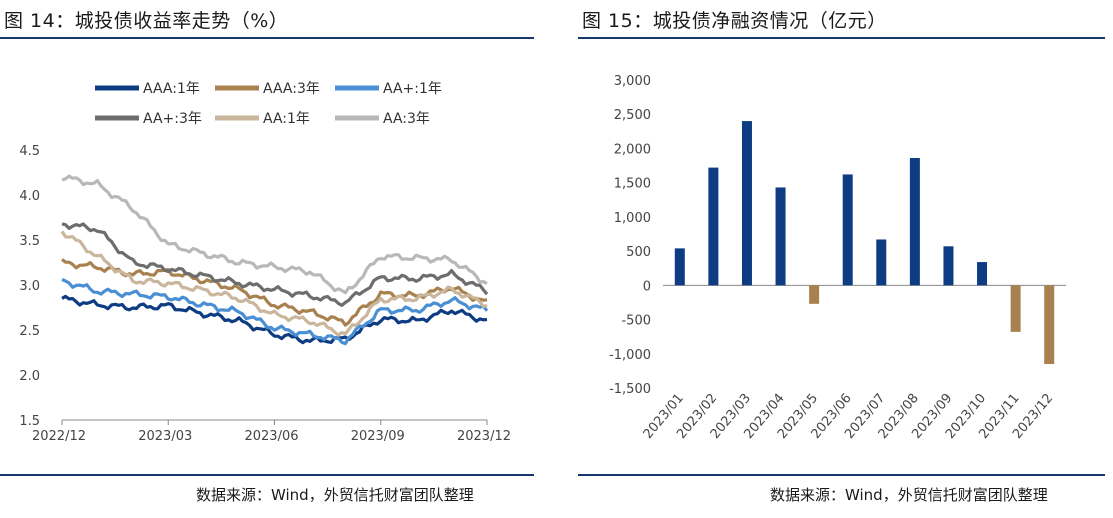 The width and height of the screenshot is (1113, 518). What do you see at coordinates (636, 321) in the screenshot?
I see `y-tick-label: -500` at bounding box center [636, 321].